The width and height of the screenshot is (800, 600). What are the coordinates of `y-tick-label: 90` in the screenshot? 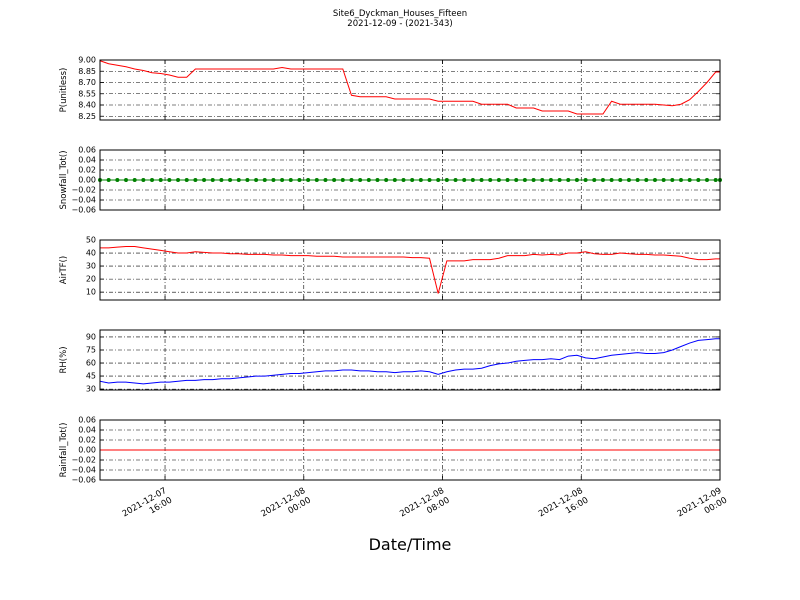 It's located at (91, 336).